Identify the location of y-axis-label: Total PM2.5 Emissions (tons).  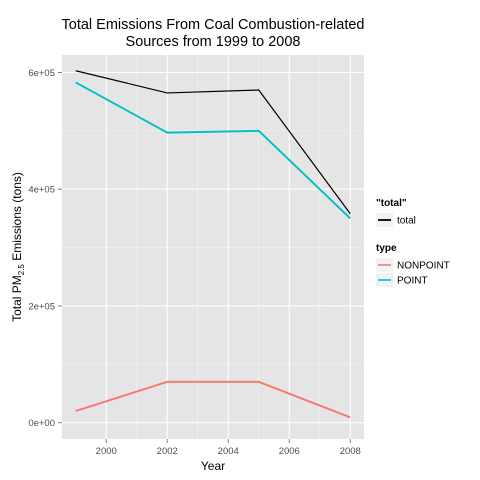
(18, 247).